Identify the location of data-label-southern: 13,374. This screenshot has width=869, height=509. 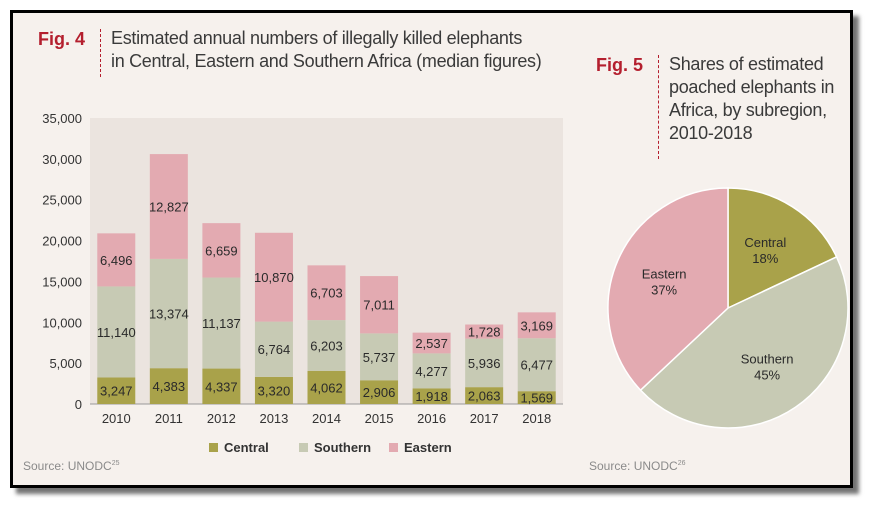
(169, 314).